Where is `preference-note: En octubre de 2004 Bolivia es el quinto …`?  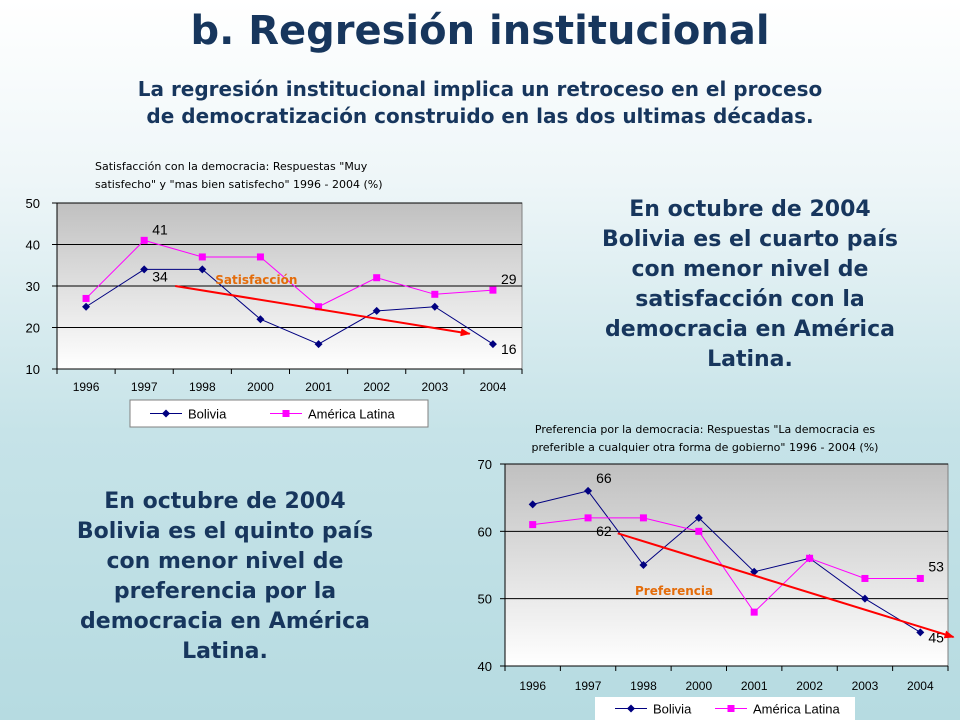 preference-note: En octubre de 2004 Bolivia es el quinto … is located at coordinates (225, 577).